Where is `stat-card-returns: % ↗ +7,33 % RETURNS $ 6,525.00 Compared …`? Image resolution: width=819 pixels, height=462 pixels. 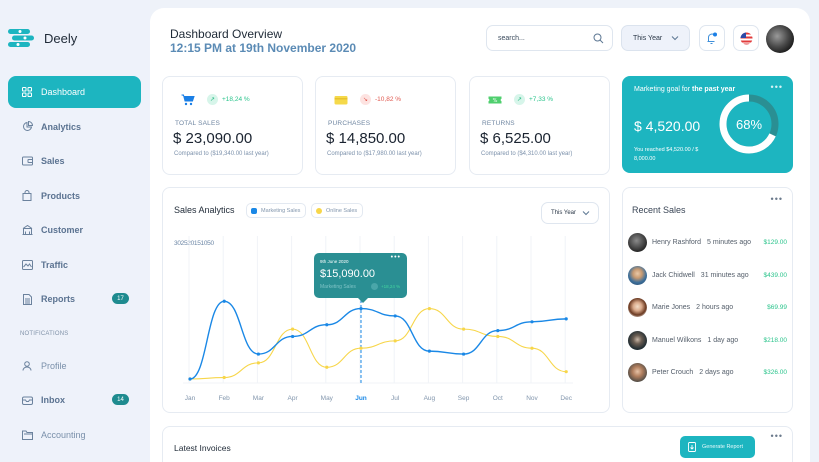 stat-card-returns: % ↗ +7,33 % RETURNS $ 6,525.00 Compared … is located at coordinates (539, 125).